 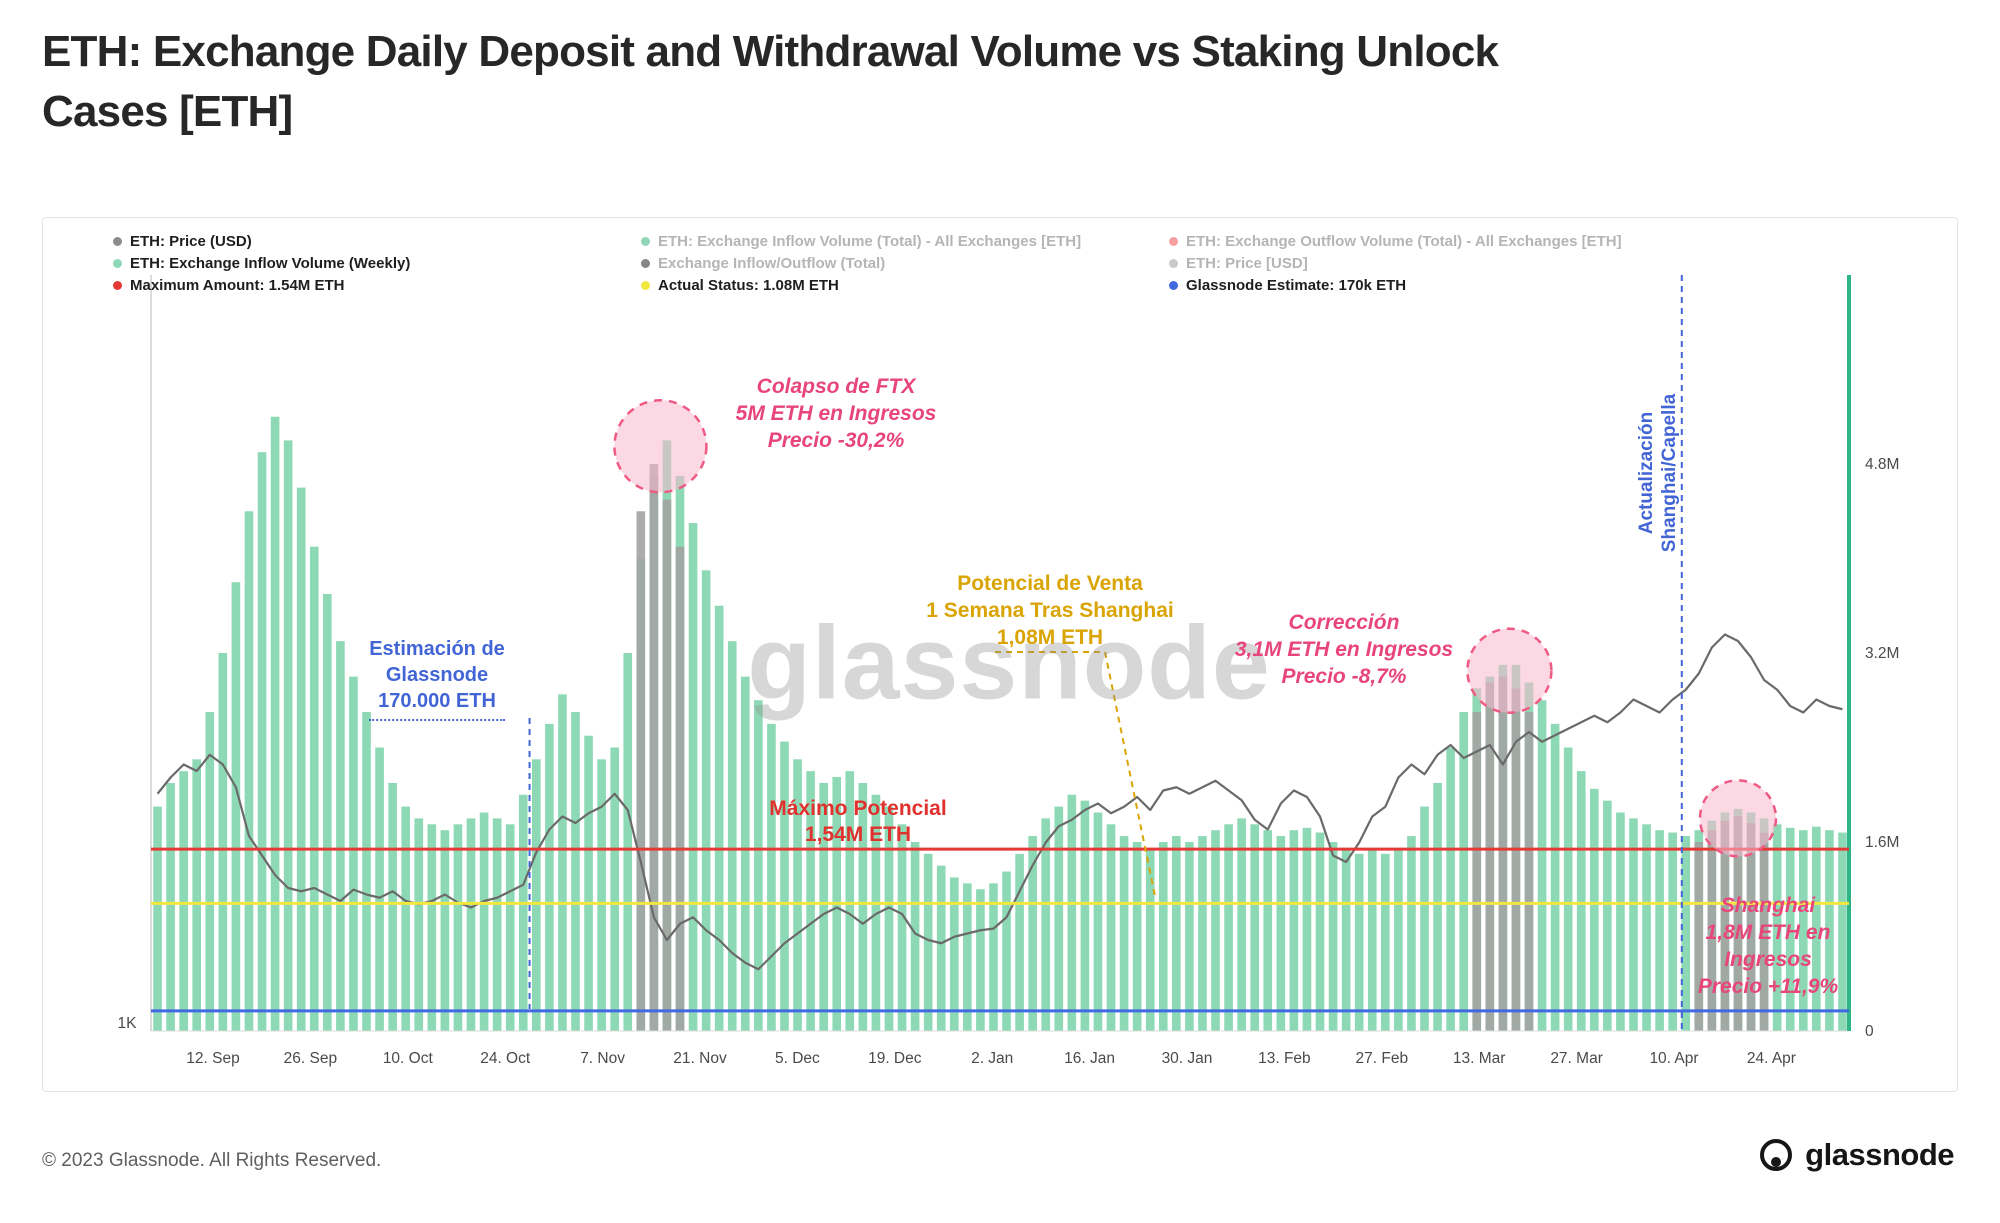 I want to click on svg-text: 27. Mar, so click(x=1576, y=1058).